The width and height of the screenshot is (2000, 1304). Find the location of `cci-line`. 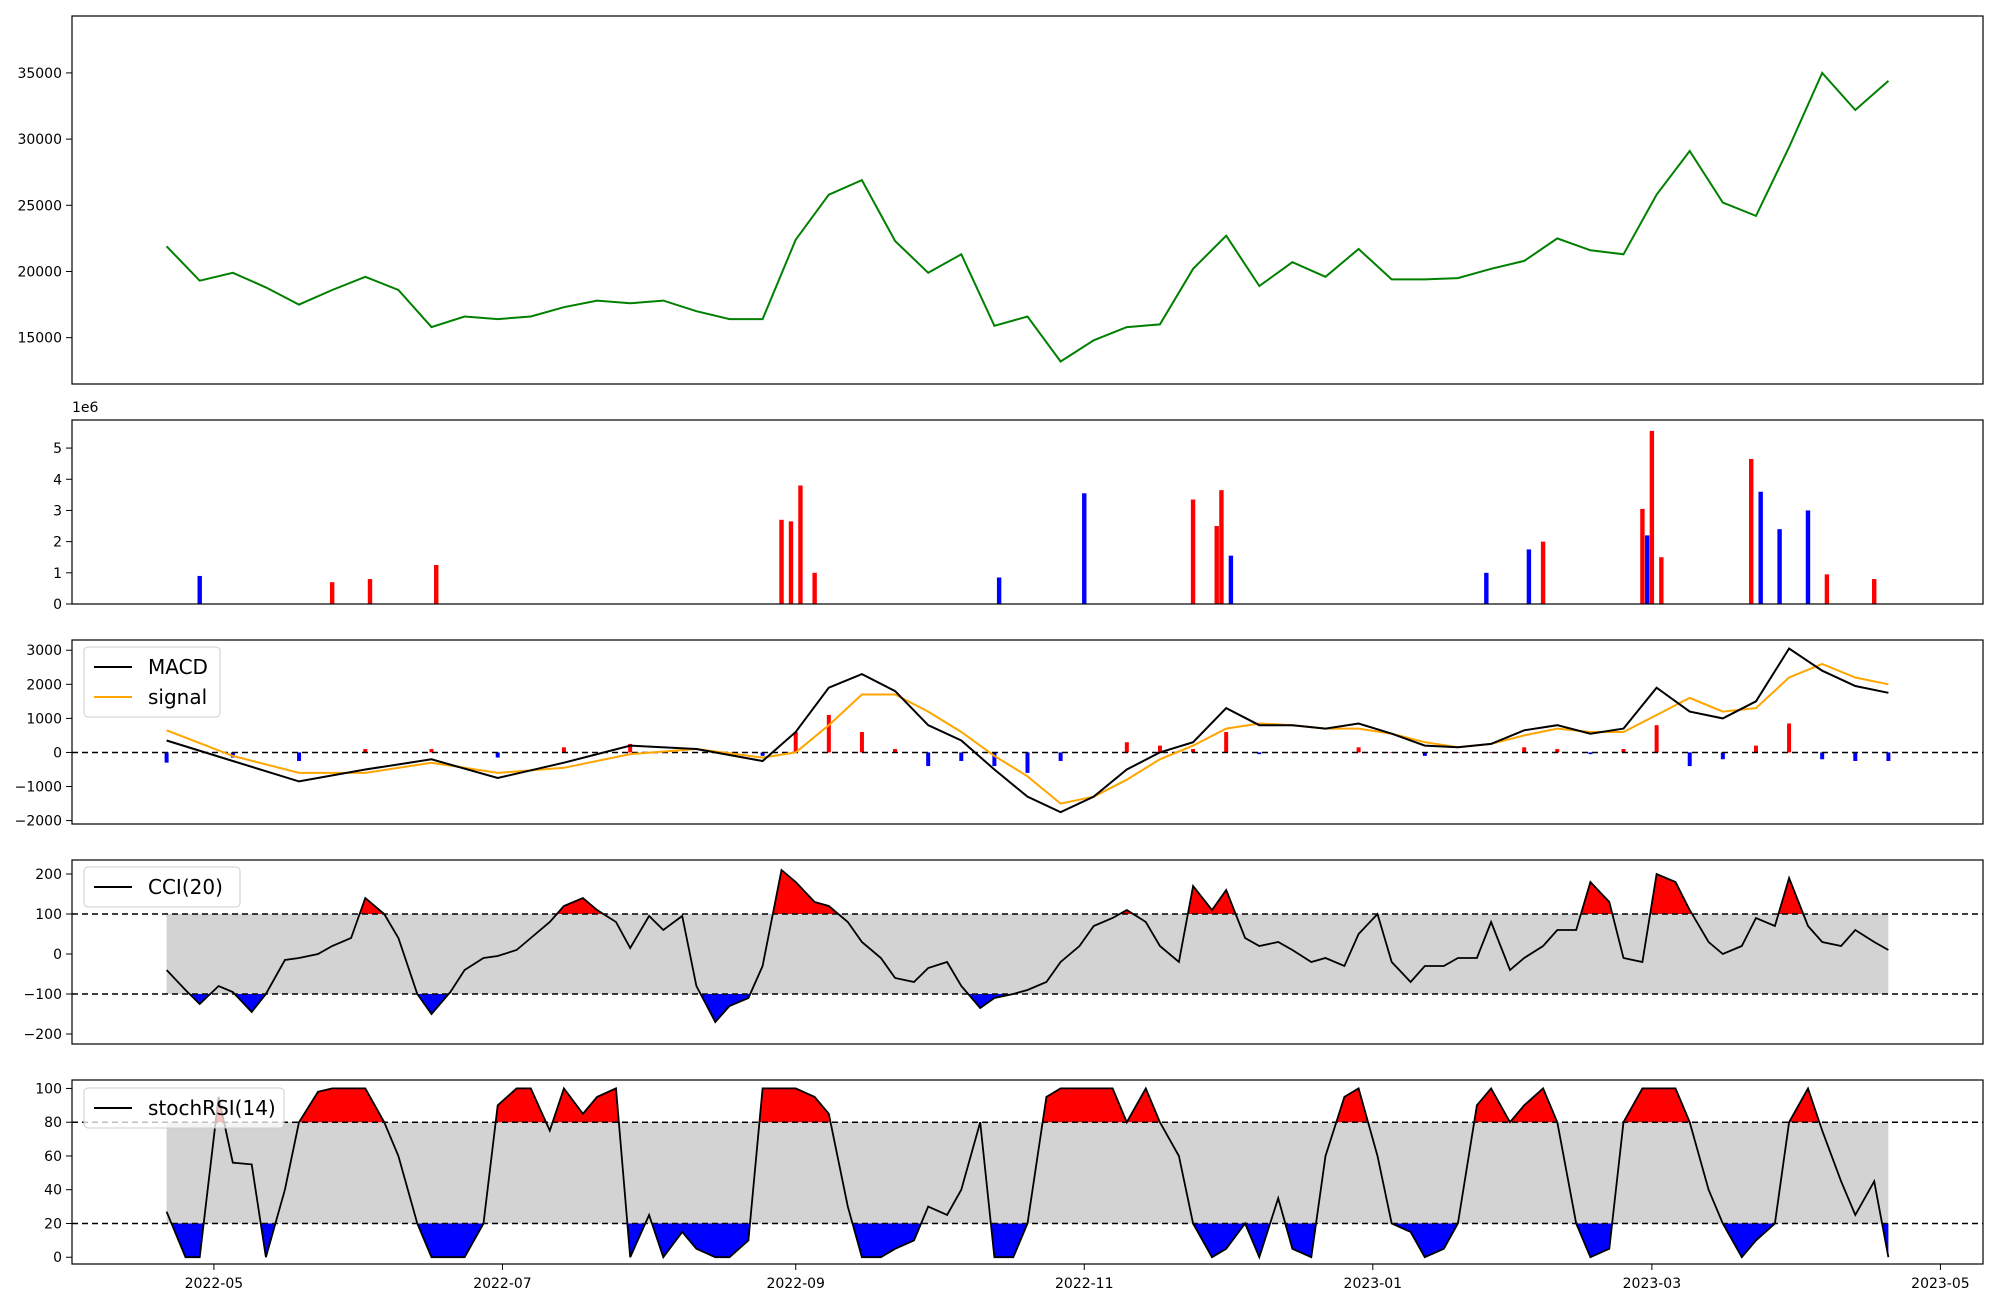

cci-line is located at coordinates (1027, 946).